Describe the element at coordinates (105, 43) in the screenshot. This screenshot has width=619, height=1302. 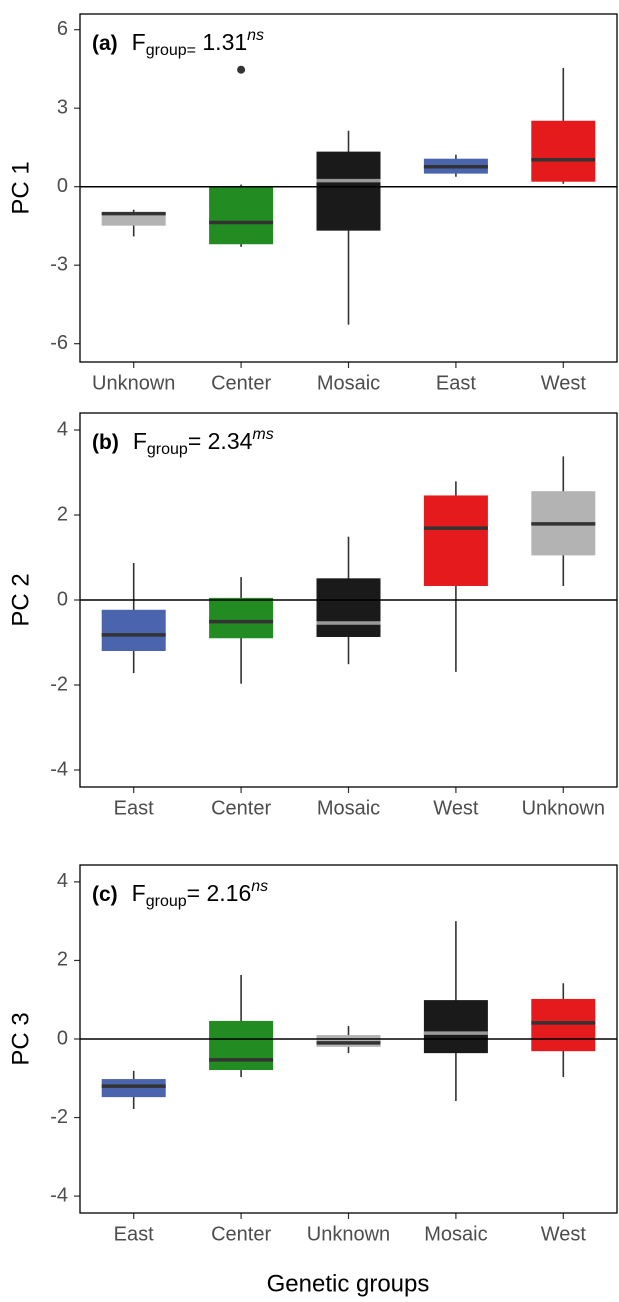
I see `panel-label: (a)` at that location.